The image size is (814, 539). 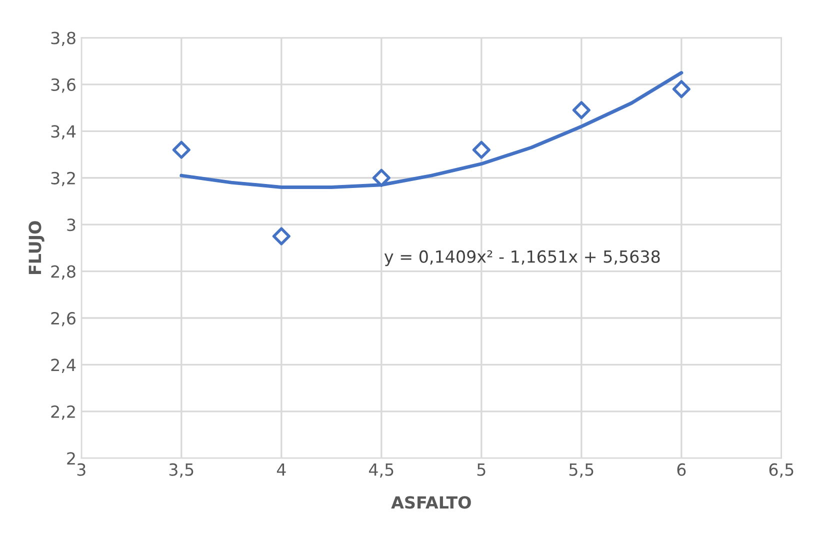 I want to click on x-tick-label: 3, so click(x=81, y=469).